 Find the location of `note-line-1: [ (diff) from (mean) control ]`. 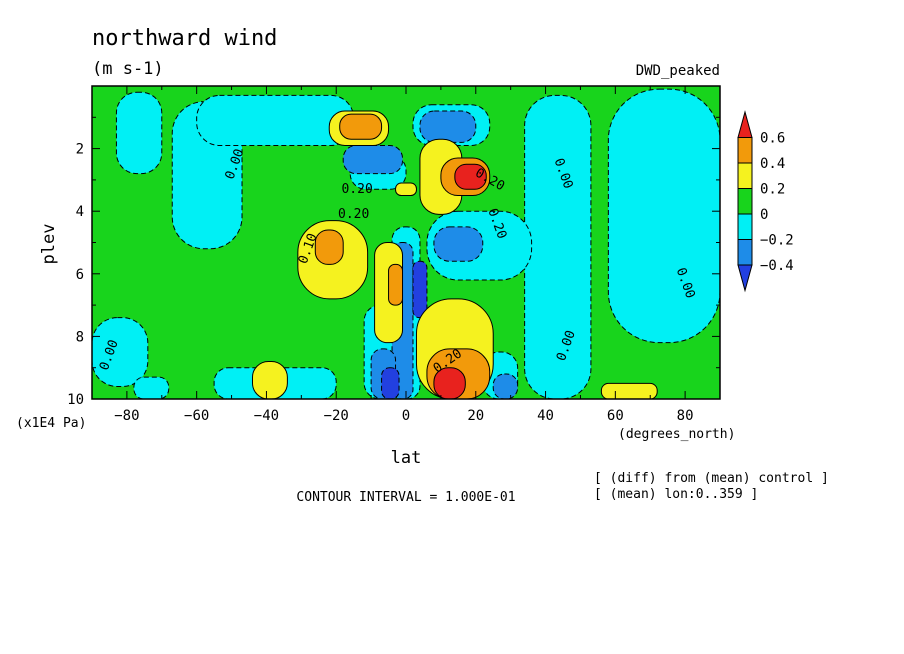

note-line-1: [ (diff) from (mean) control ] is located at coordinates (711, 478).